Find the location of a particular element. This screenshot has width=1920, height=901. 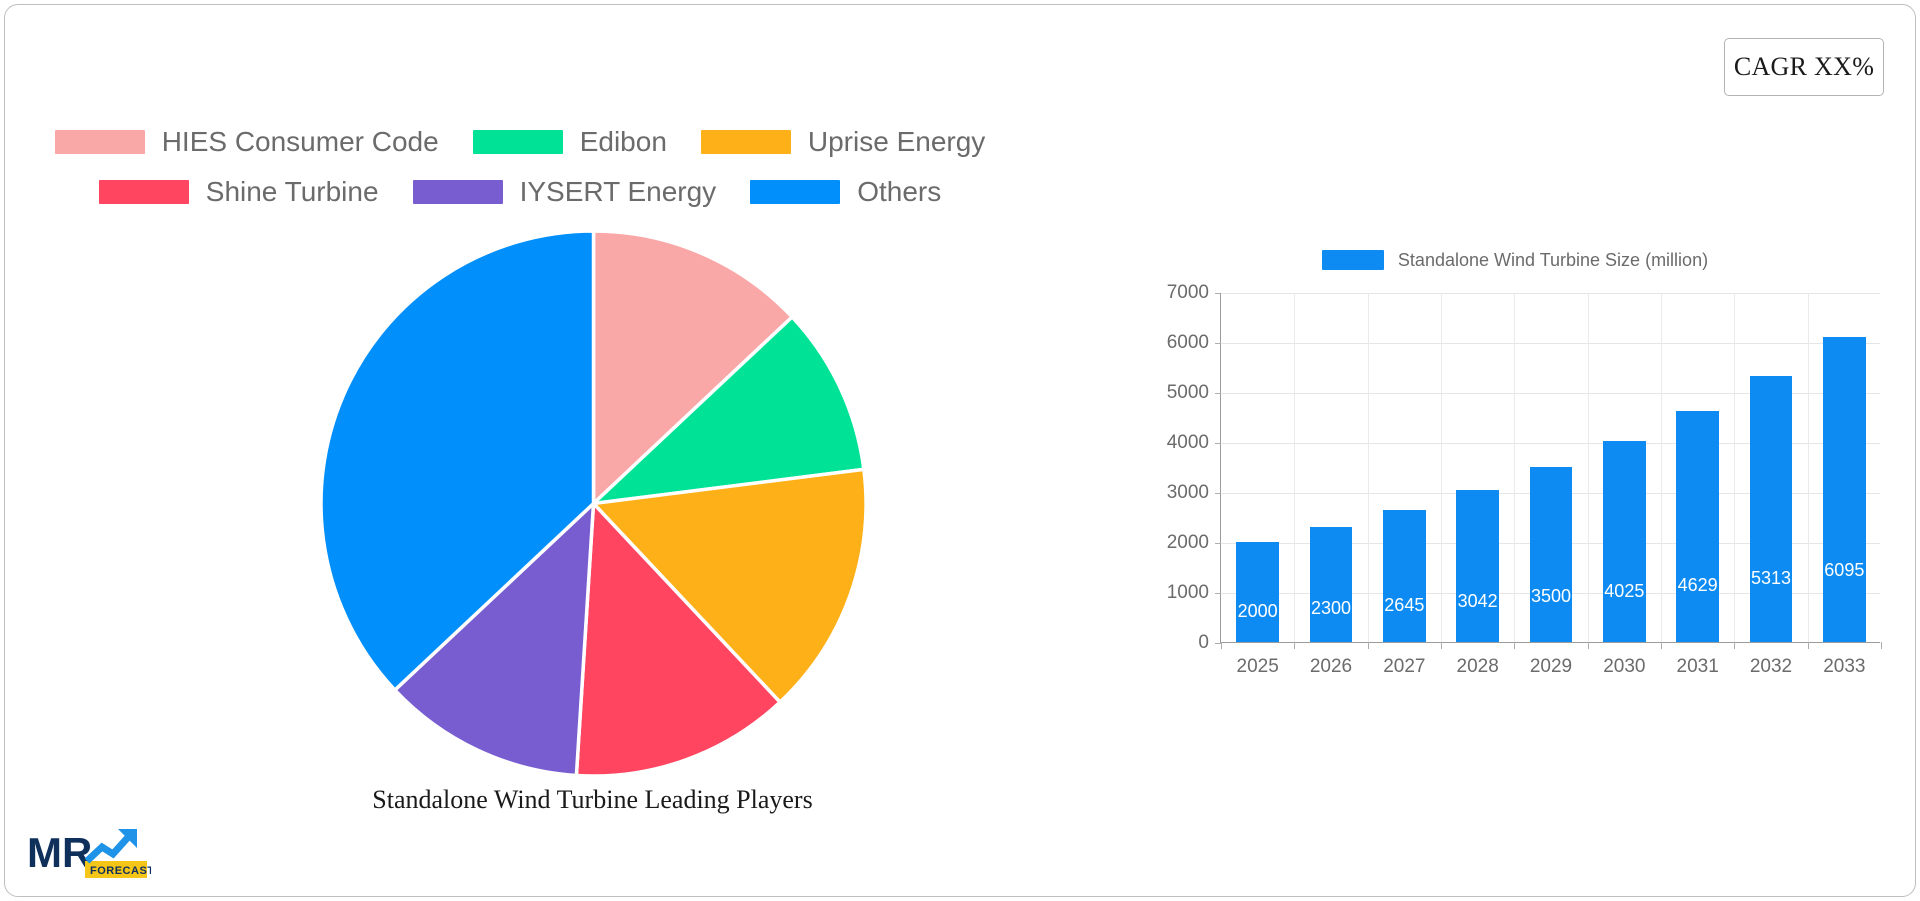

logo-forecast-text: FORECAST is located at coordinates (120, 871).